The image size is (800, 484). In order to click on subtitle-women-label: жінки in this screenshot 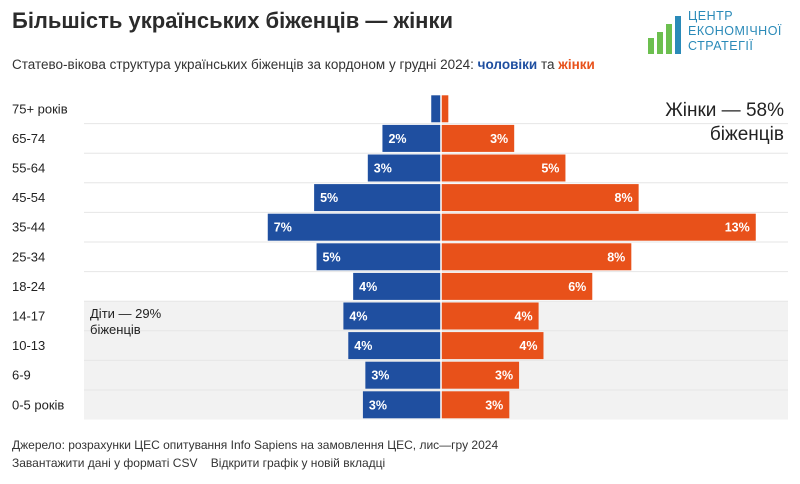, I will do `click(576, 64)`.